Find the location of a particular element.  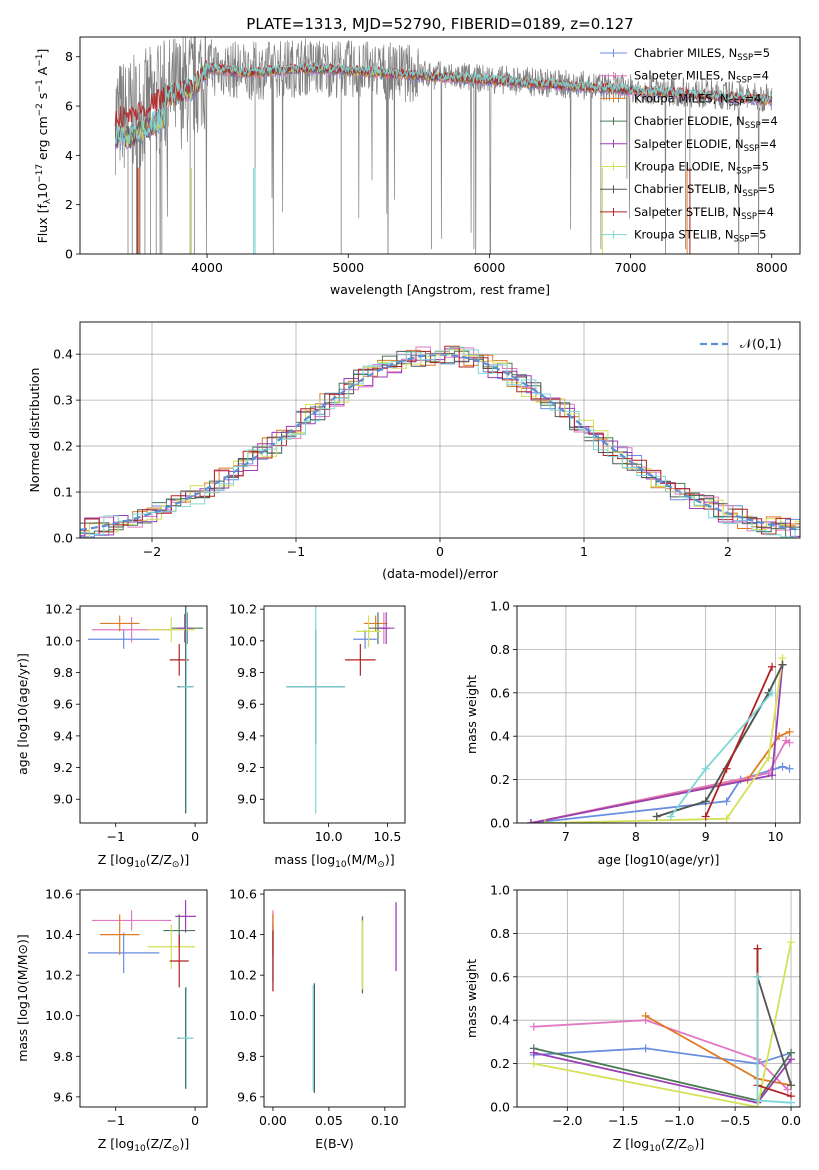

x-tick-label: −1 is located at coordinates (296, 551).